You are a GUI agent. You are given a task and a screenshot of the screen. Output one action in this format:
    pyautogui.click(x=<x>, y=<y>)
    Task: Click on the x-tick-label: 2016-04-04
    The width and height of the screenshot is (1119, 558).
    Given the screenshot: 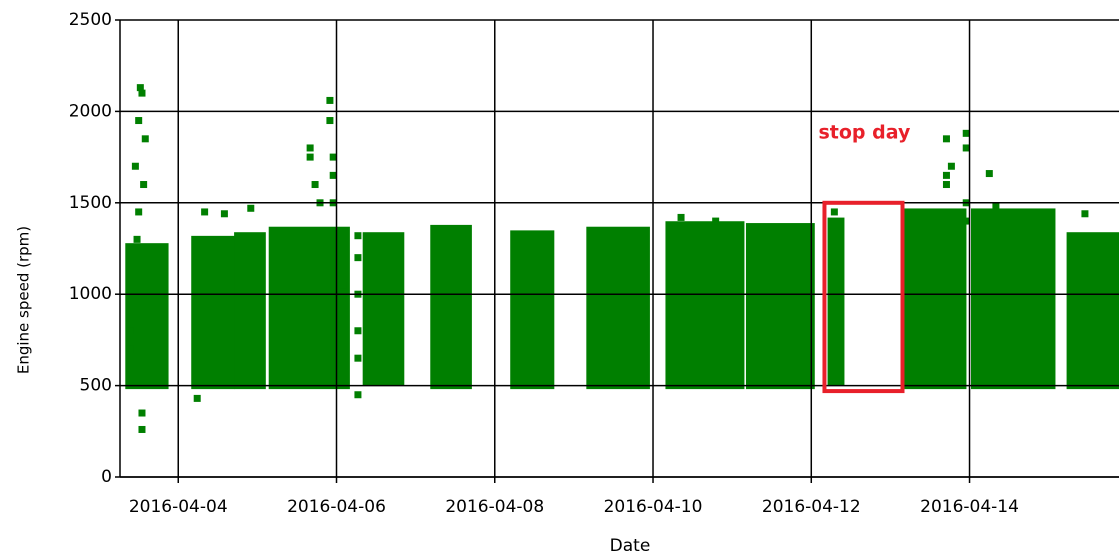 What is the action you would take?
    pyautogui.click(x=178, y=507)
    